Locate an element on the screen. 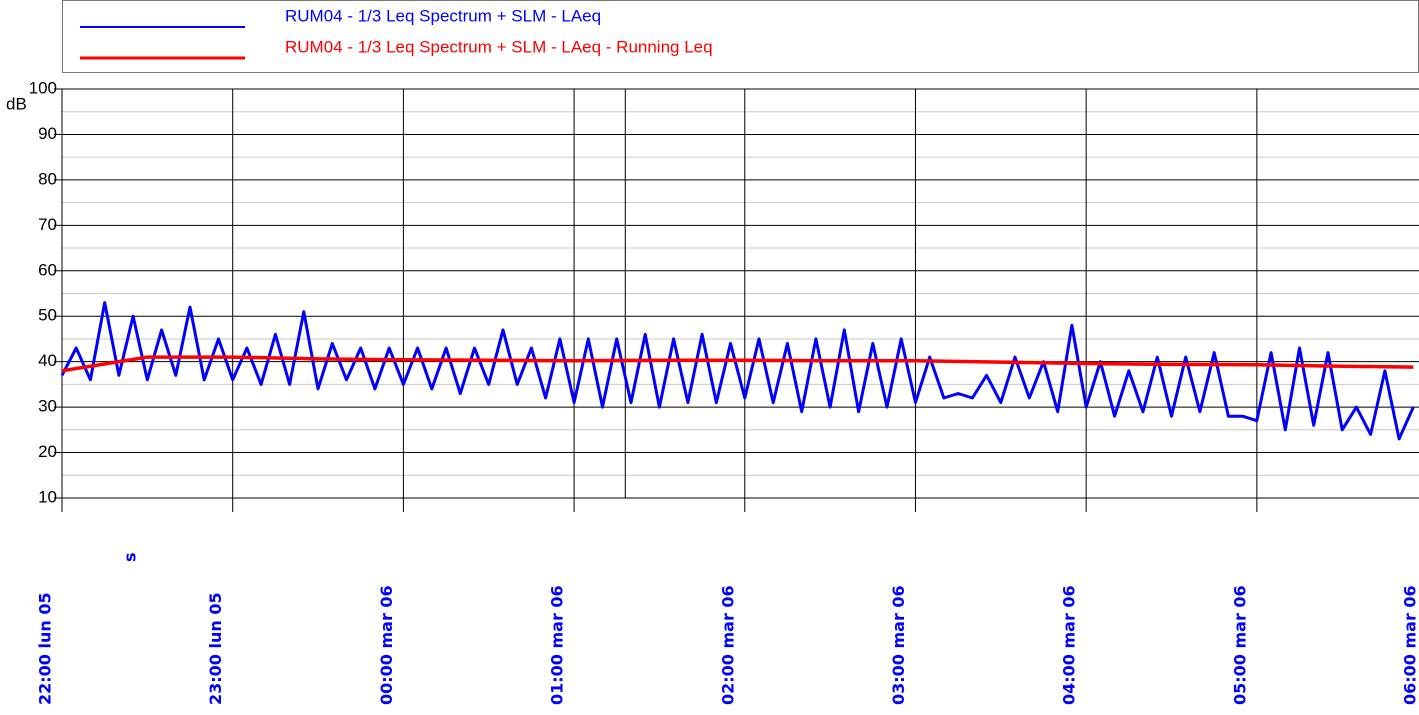 This screenshot has height=715, width=1419. y-tick-label: 90 is located at coordinates (47, 133).